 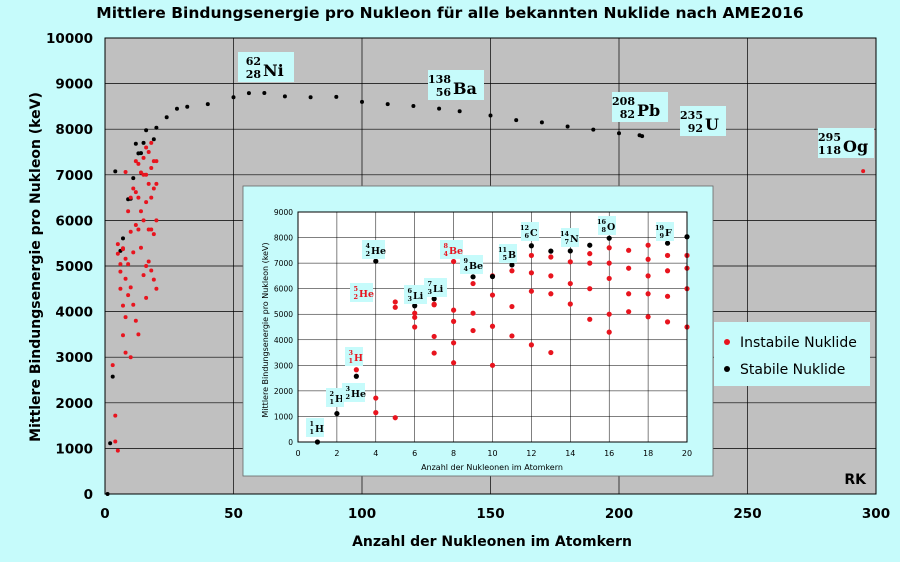 What do you see at coordinates (627, 114) in the screenshot?
I see `nuclide-charge-number: 82` at bounding box center [627, 114].